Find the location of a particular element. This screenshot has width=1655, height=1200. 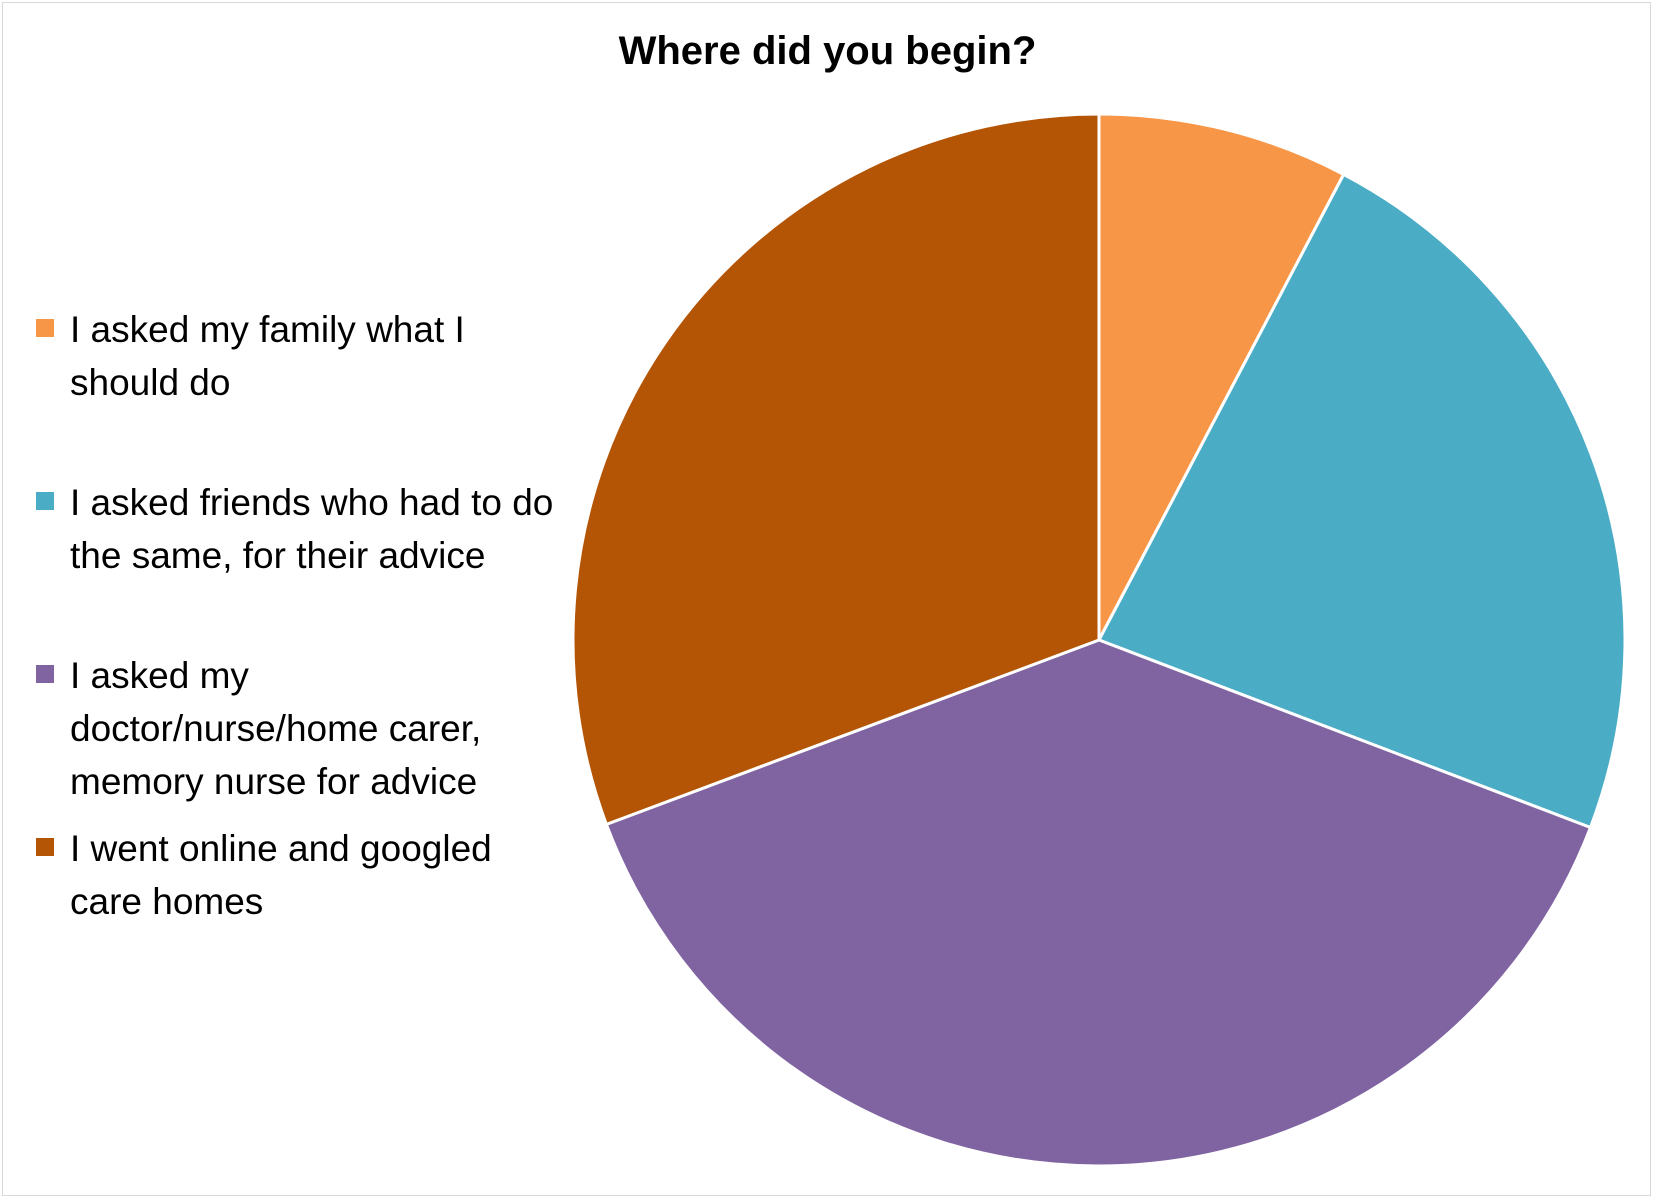

legend-swatch-friends is located at coordinates (45, 501).